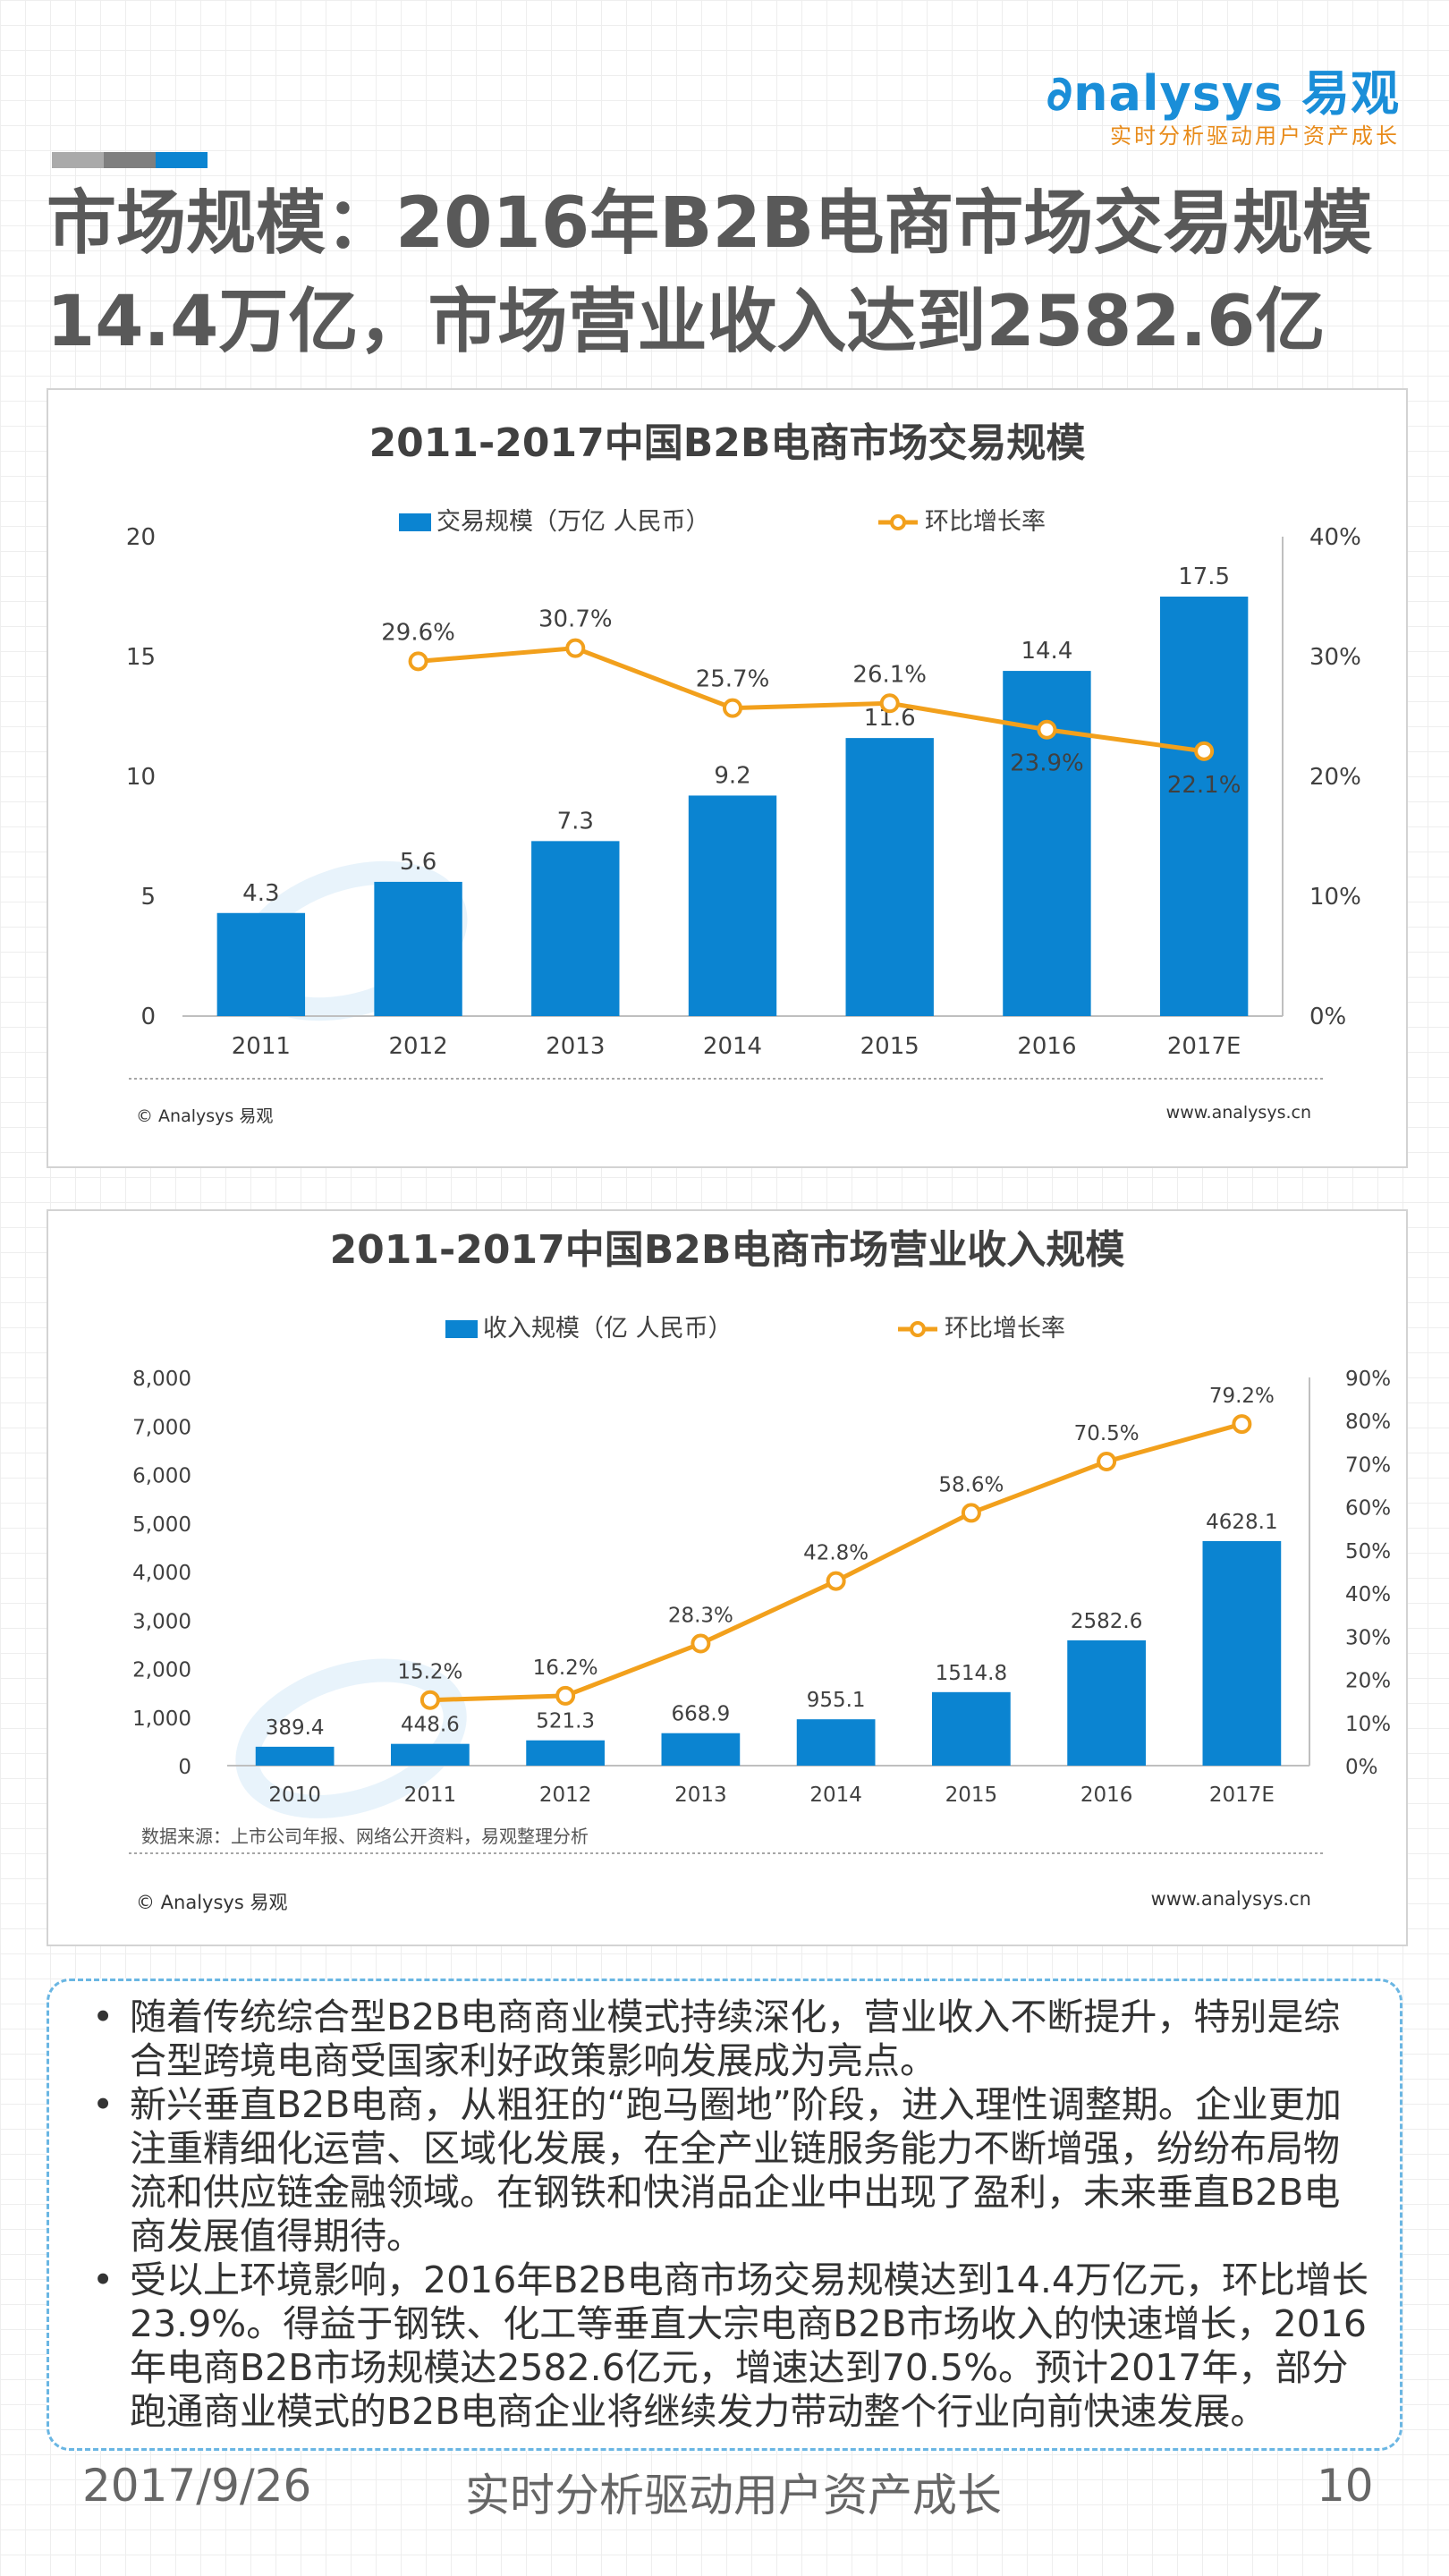 The image size is (1449, 2576). I want to click on line-data-label: 26.1%, so click(889, 674).